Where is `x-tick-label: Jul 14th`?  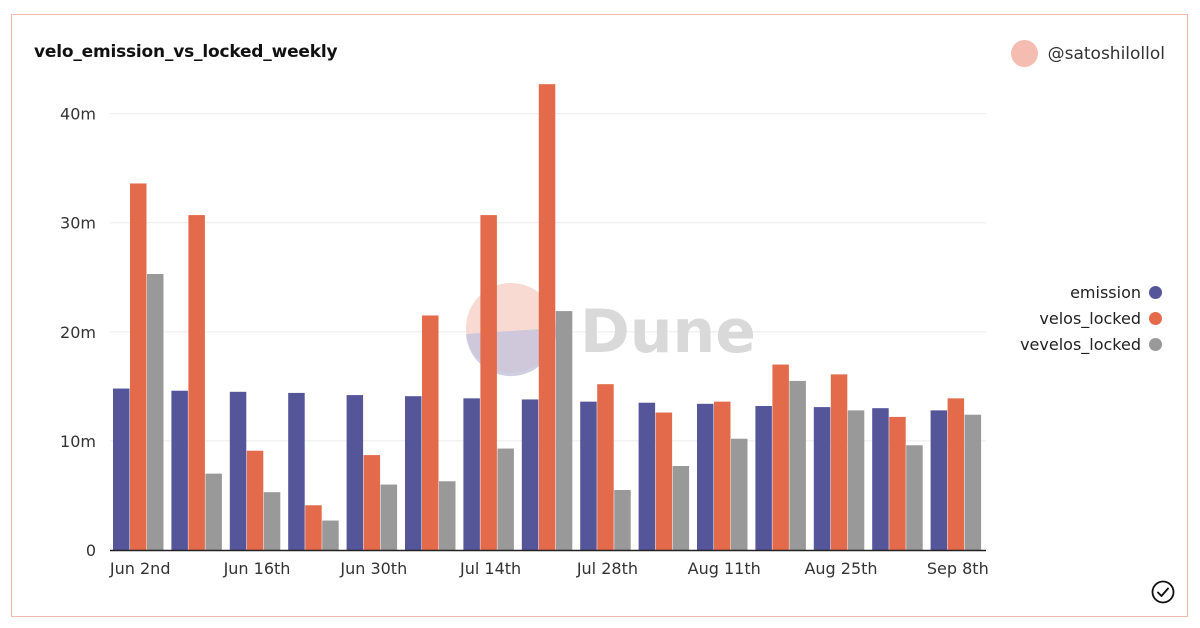
x-tick-label: Jul 14th is located at coordinates (490, 568).